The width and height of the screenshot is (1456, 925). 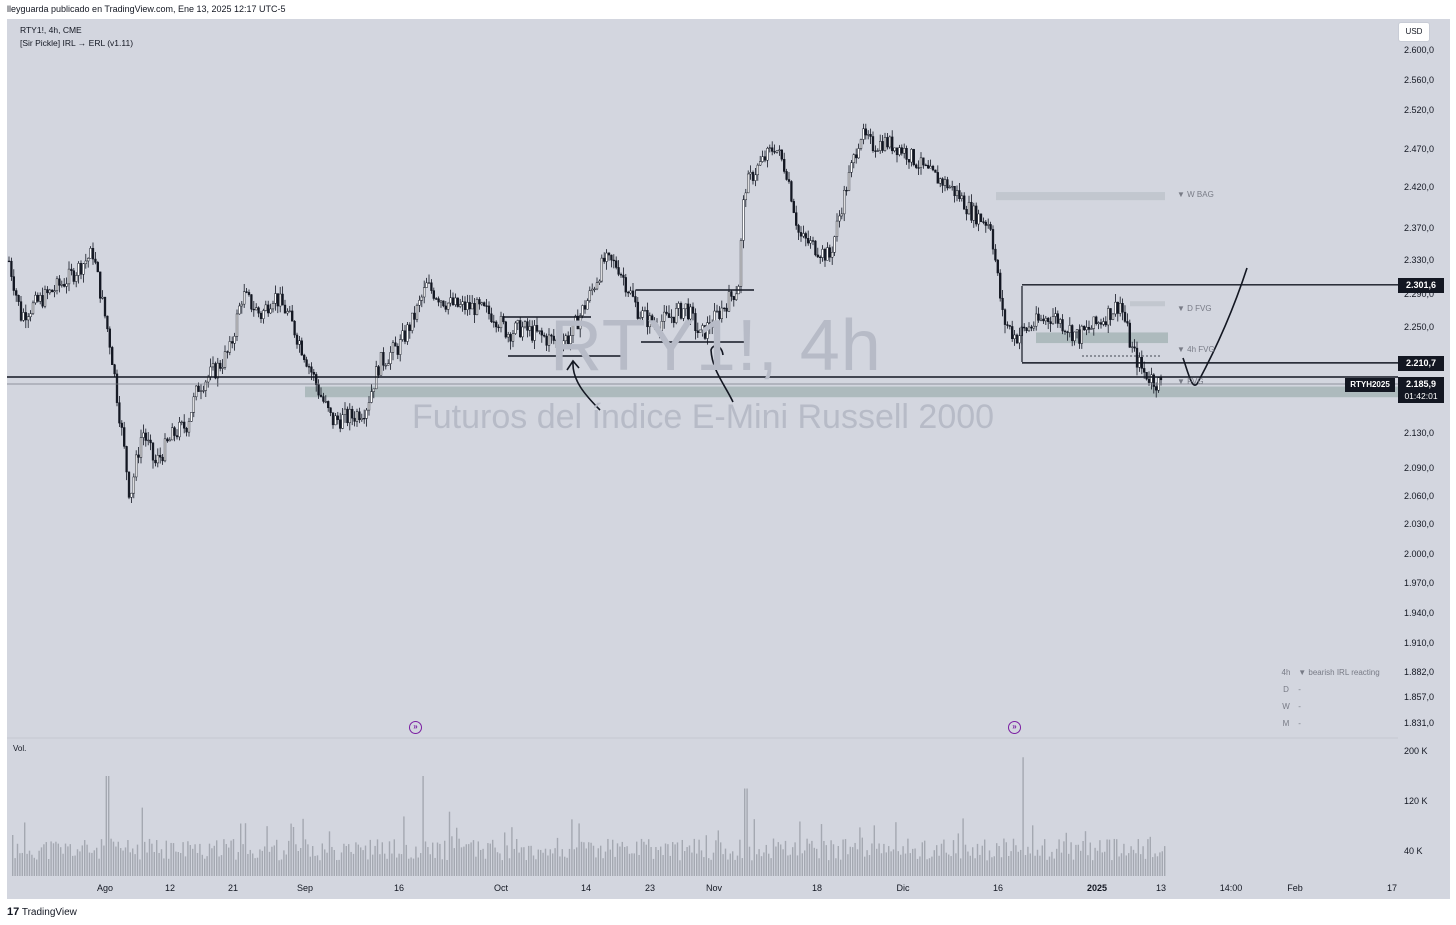 What do you see at coordinates (77, 43) in the screenshot?
I see `indicator-legend: [Sir Pickle] IRL → ERL (v1.11)` at bounding box center [77, 43].